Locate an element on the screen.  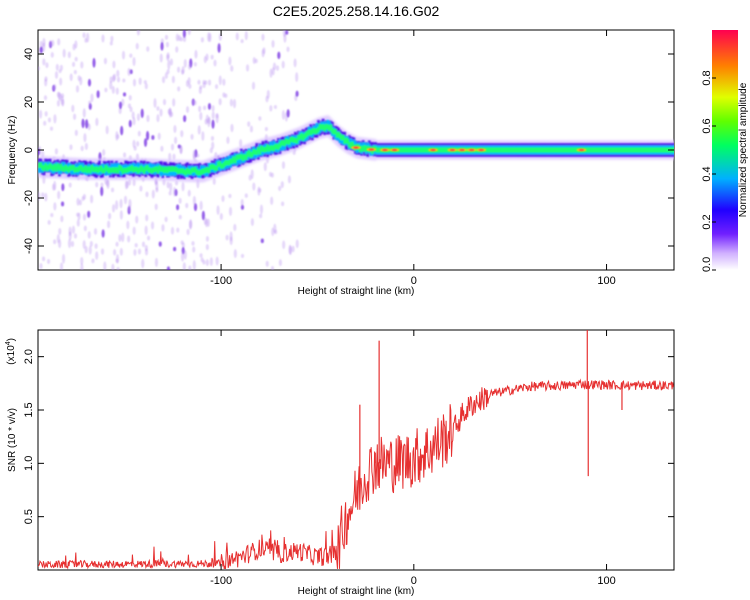
colorbar-tick-label: 0.6 is located at coordinates (707, 125).